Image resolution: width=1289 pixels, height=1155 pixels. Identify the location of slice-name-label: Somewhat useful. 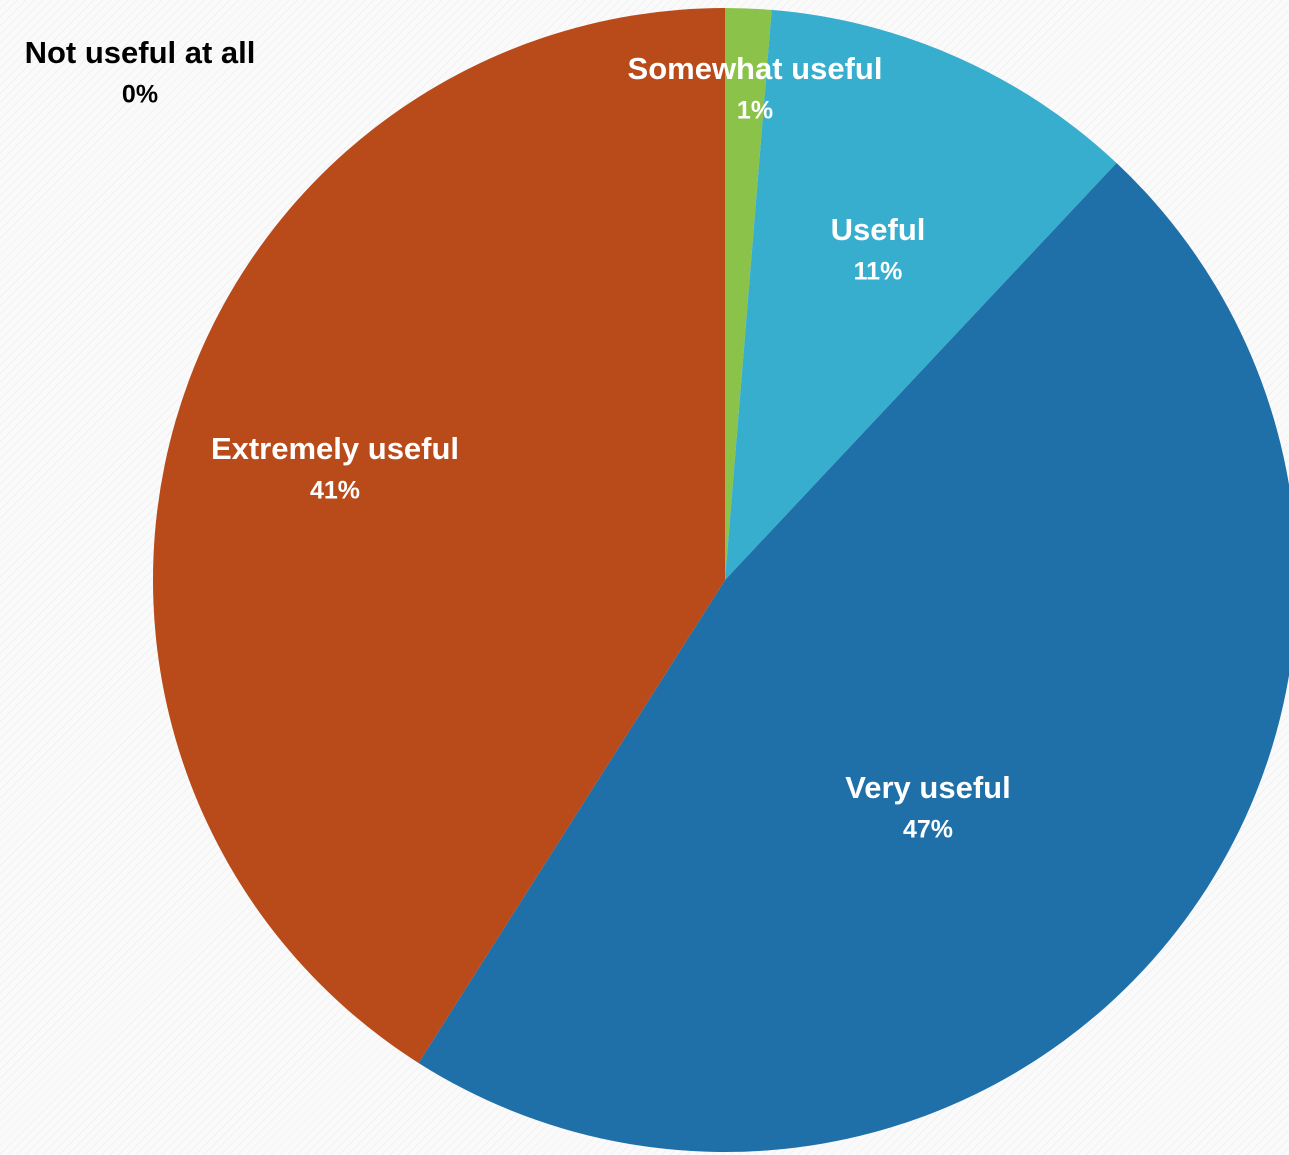
(755, 68).